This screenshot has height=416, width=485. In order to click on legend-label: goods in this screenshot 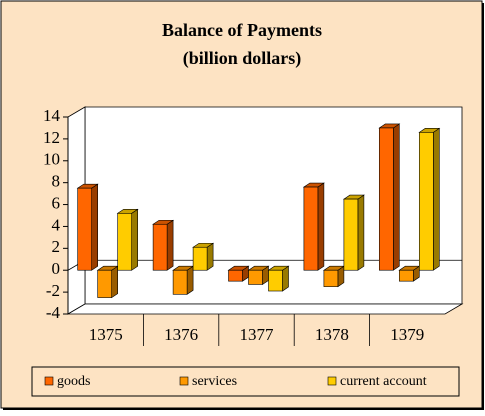, I will do `click(73, 381)`.